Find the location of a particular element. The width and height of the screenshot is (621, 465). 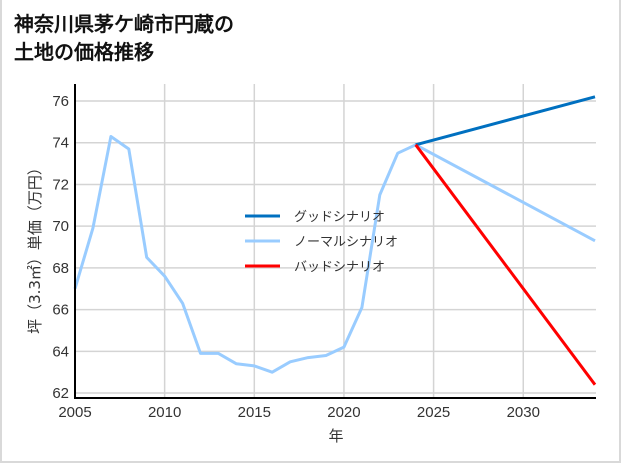

y-tick-label: 66 is located at coordinates (60, 310).